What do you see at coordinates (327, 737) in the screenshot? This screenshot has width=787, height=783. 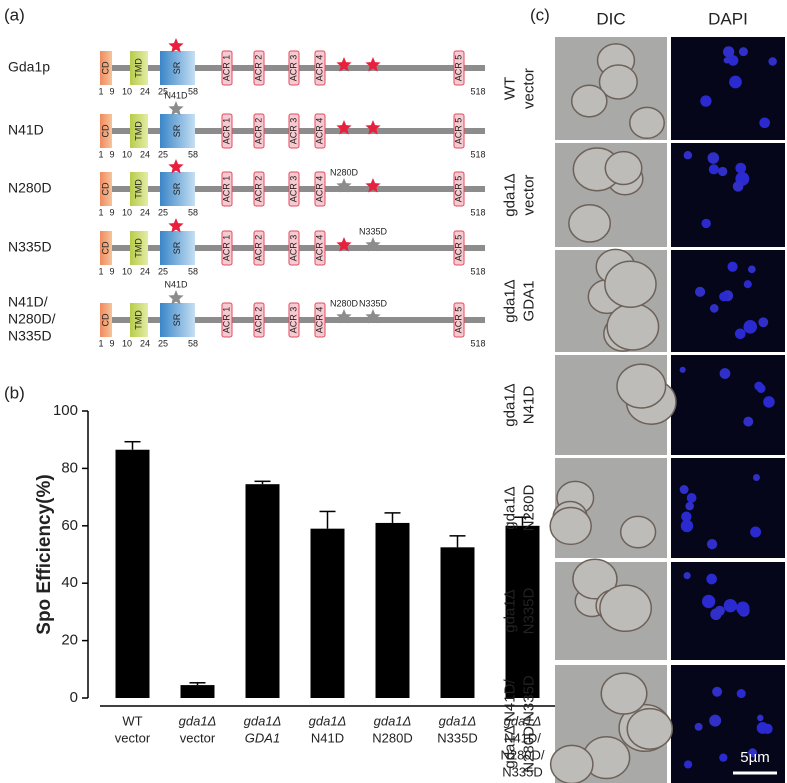 I see `x-tick-label: N41D` at bounding box center [327, 737].